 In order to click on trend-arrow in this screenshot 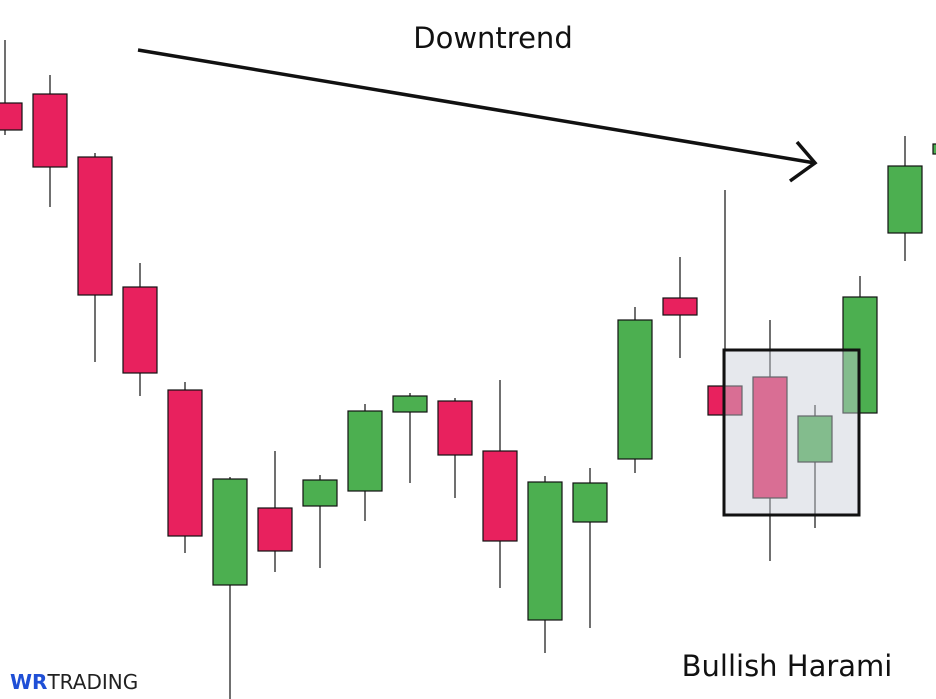, I will do `click(476, 106)`.